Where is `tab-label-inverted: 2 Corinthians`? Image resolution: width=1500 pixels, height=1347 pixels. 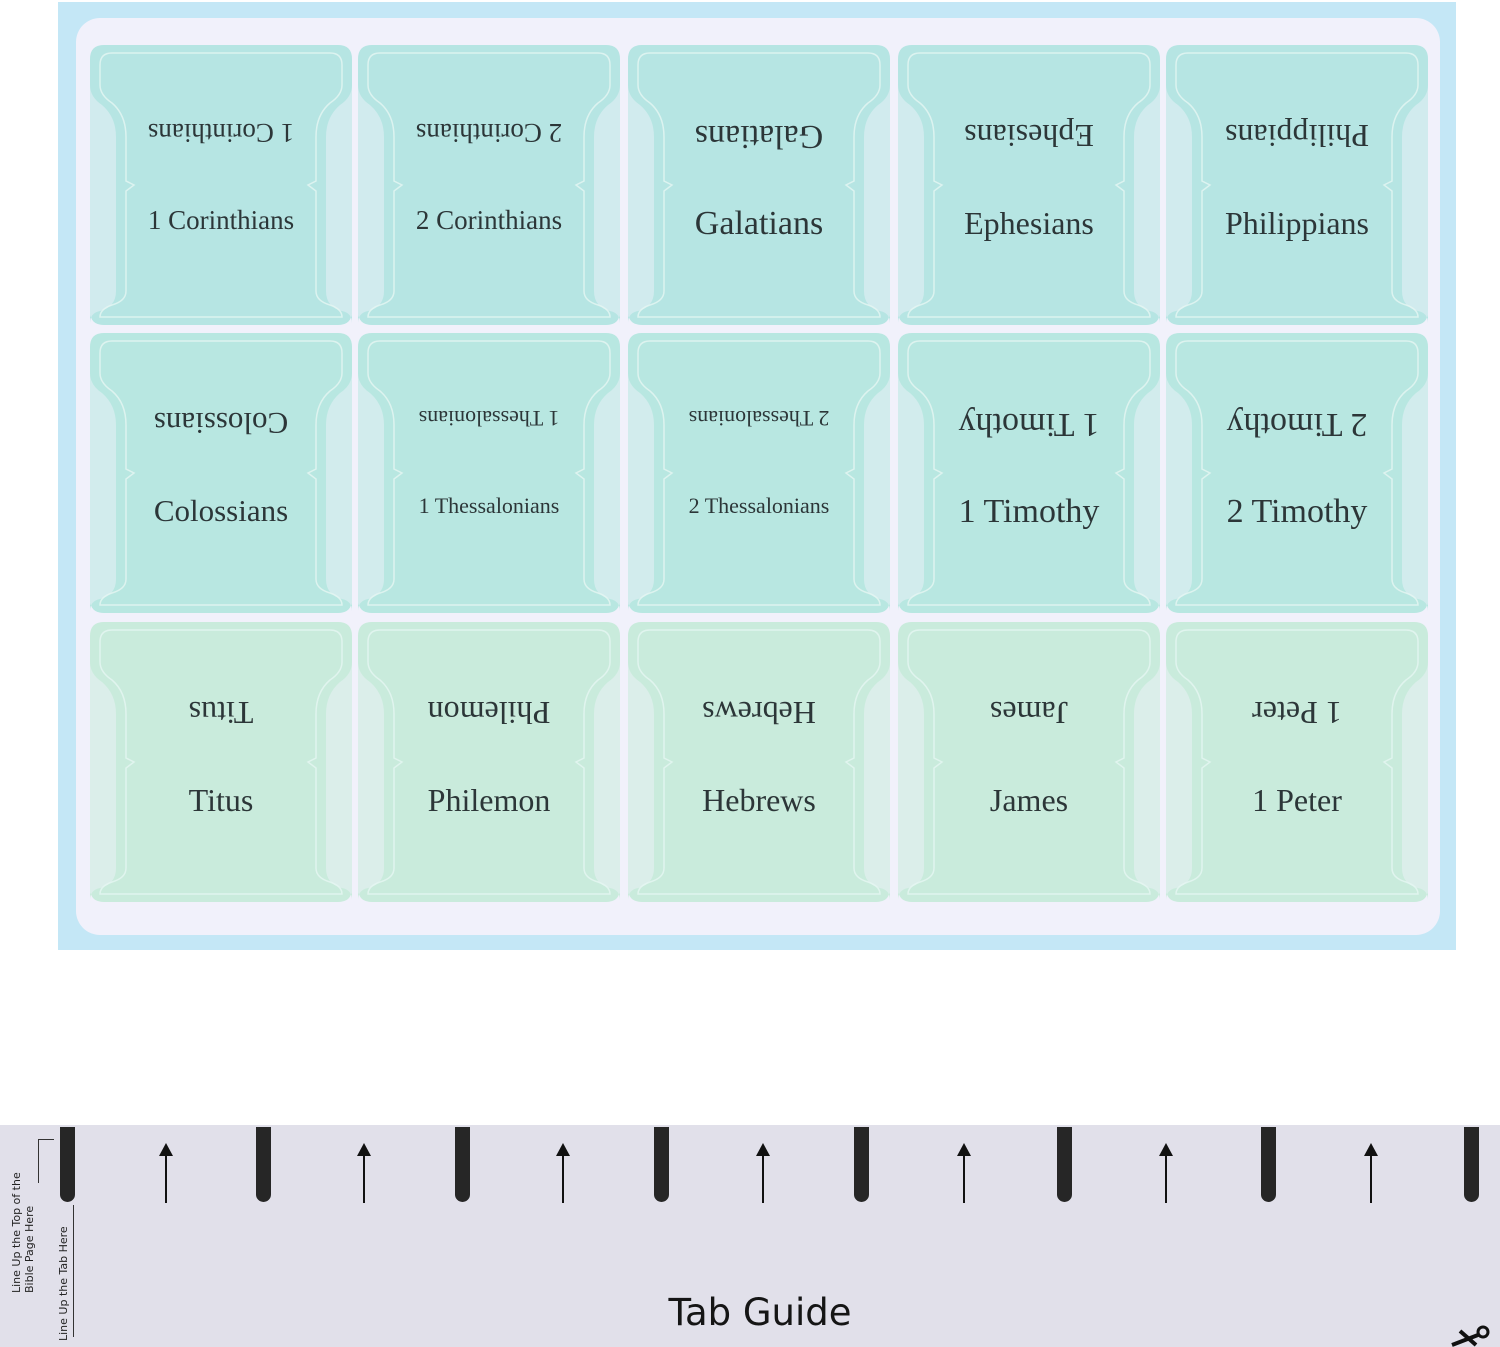 tab-label-inverted: 2 Corinthians is located at coordinates (489, 133).